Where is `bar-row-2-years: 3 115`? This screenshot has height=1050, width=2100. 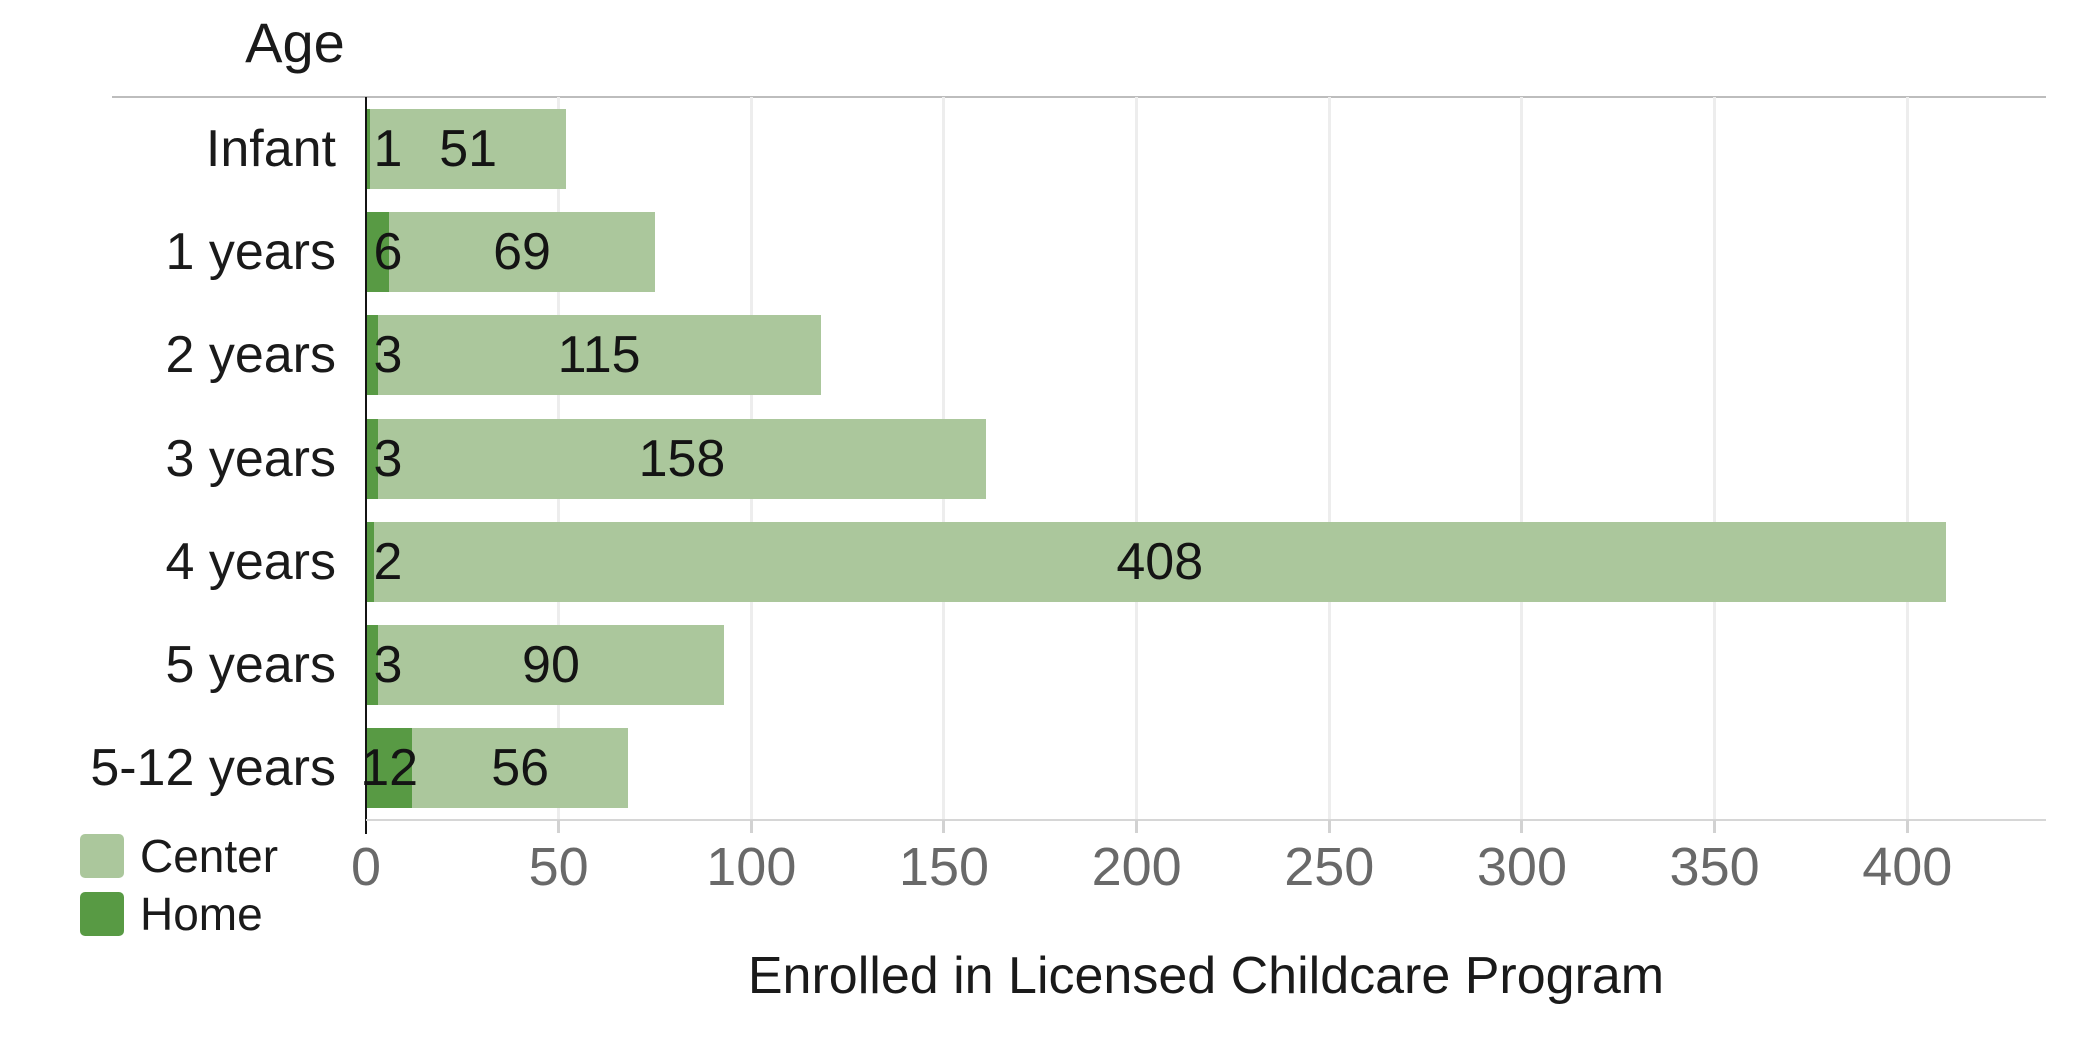 bar-row-2-years: 3 115 is located at coordinates (1206, 355).